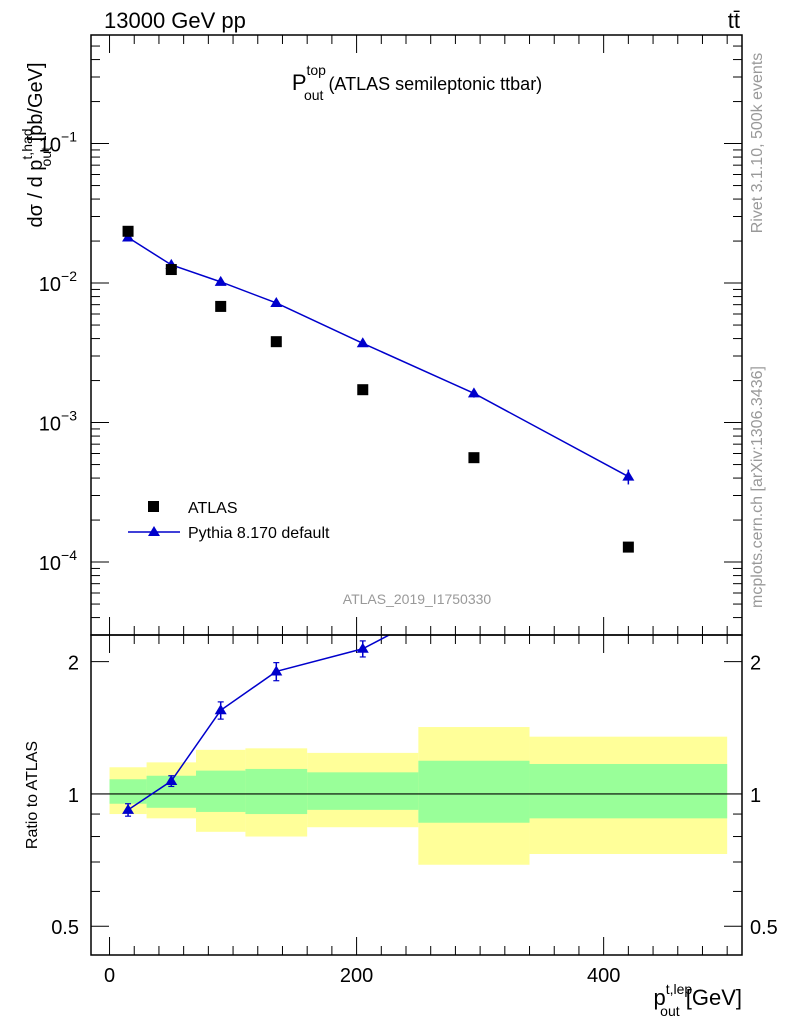  I want to click on ratio-y-tick-label: 0.5, so click(65, 928).